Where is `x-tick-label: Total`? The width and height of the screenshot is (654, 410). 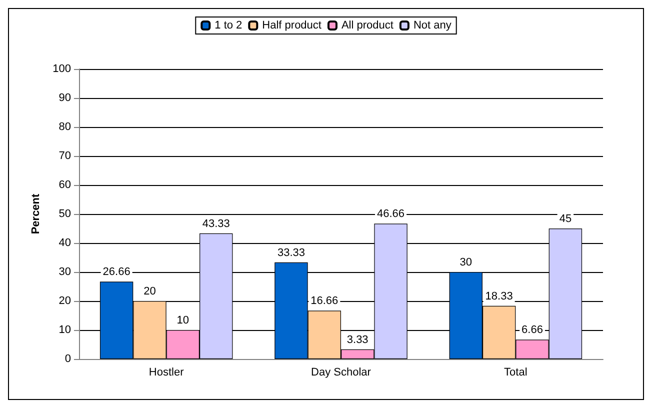 x-tick-label: Total is located at coordinates (516, 372).